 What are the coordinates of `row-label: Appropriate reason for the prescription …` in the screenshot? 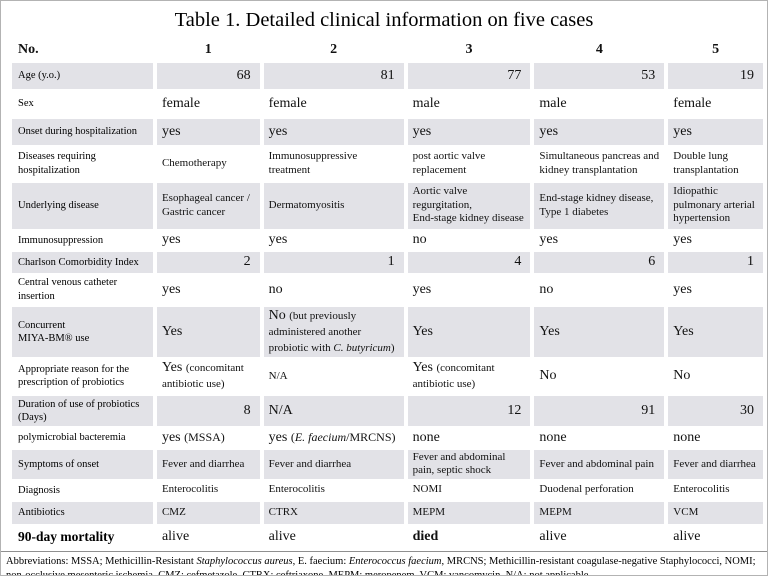 It's located at (74, 376).